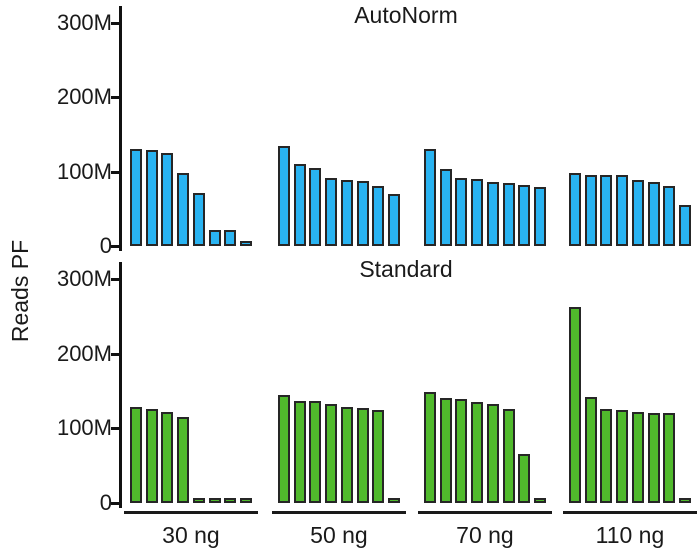  What do you see at coordinates (485, 535) in the screenshot?
I see `x-axis-label: 70 ng` at bounding box center [485, 535].